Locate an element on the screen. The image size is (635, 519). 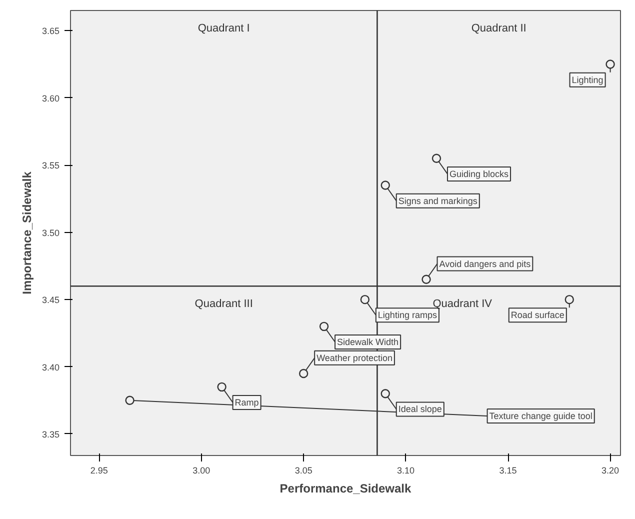
x-tick-label: 2.95 is located at coordinates (99, 471).